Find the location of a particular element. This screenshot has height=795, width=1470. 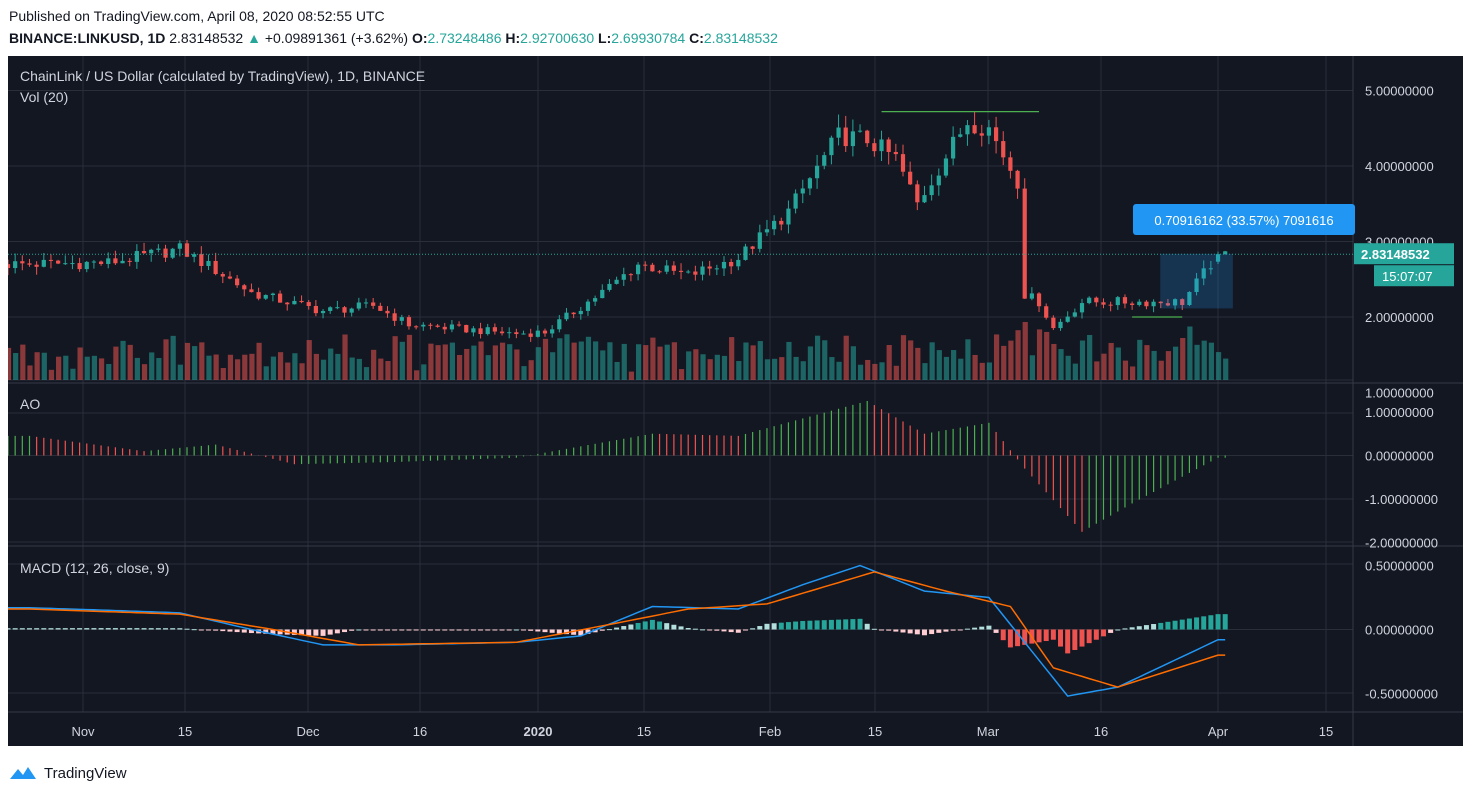

last-price-badge-bg is located at coordinates (1404, 254).